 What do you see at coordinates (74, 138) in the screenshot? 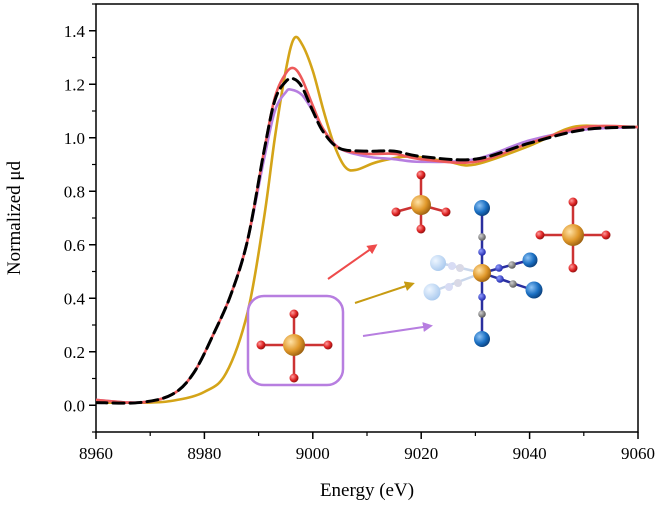
I see `y-tick-label: 1.0` at bounding box center [74, 138].